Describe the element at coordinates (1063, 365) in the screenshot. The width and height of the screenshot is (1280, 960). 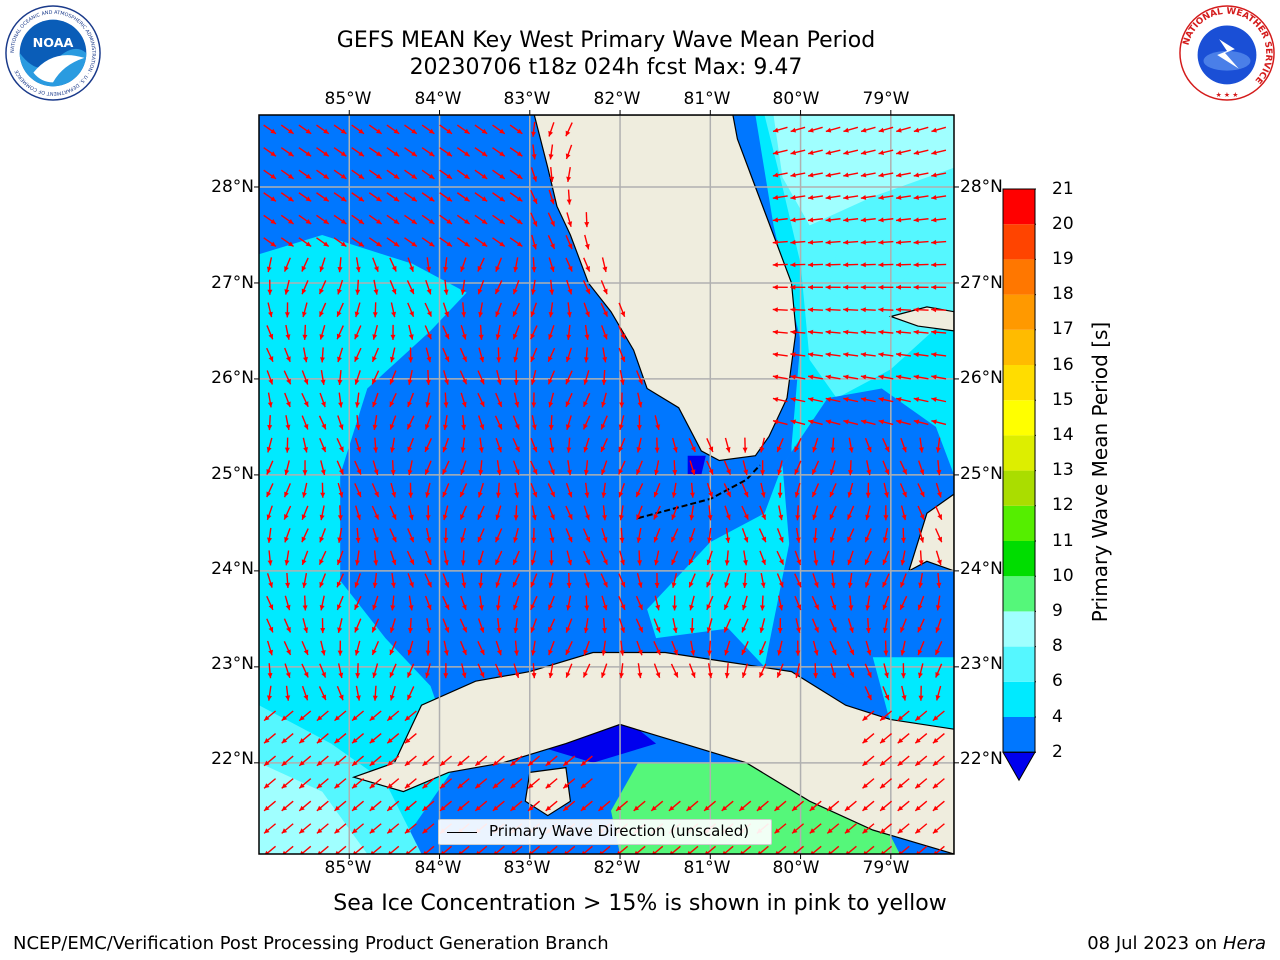
I see `colorbar-tick: 16` at that location.